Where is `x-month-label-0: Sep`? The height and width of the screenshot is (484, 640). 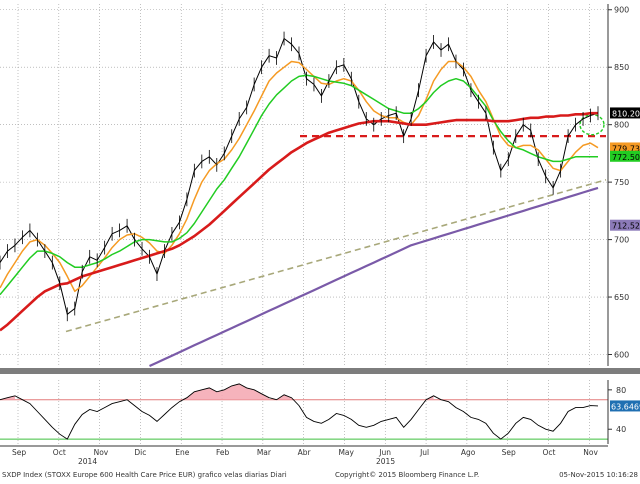 x-month-label-0: Sep is located at coordinates (19, 452).